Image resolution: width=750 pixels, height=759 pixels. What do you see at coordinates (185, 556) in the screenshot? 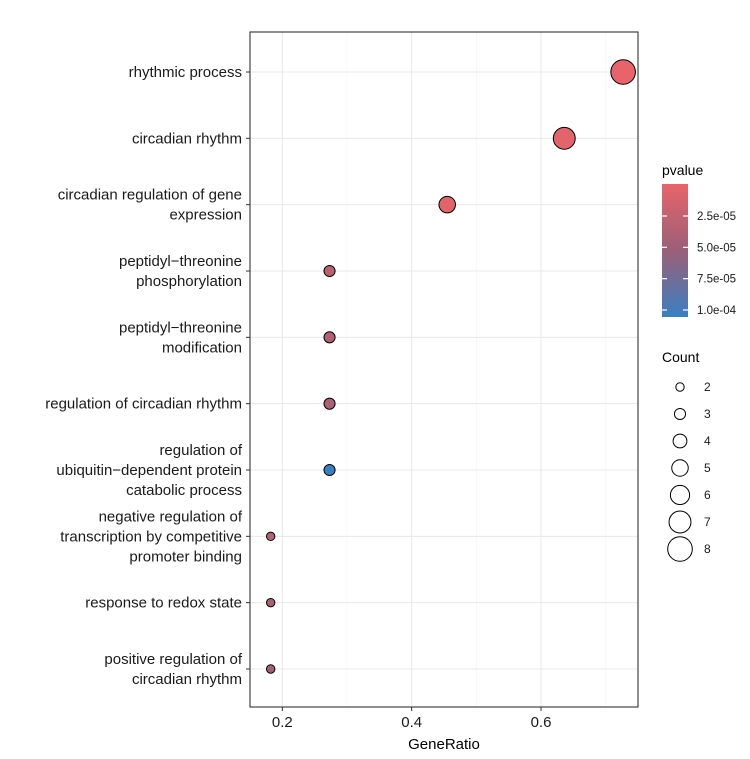
I see `term-label: promoter binding` at bounding box center [185, 556].